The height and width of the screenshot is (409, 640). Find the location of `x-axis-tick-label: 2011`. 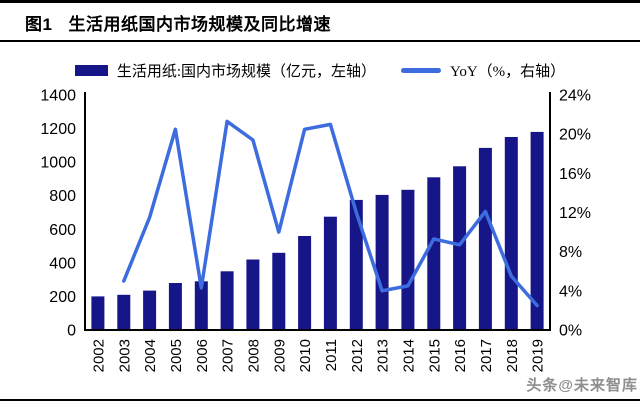

x-axis-tick-label: 2011 is located at coordinates (331, 355).